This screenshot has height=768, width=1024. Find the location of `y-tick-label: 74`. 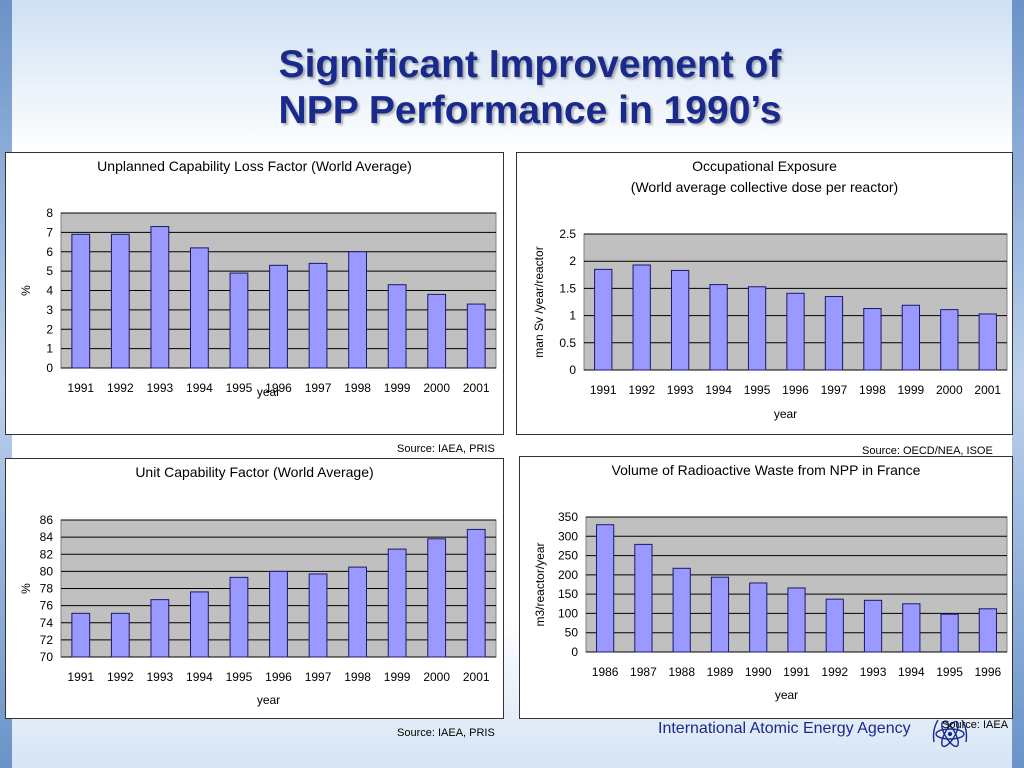

y-tick-label: 74 is located at coordinates (47, 623).